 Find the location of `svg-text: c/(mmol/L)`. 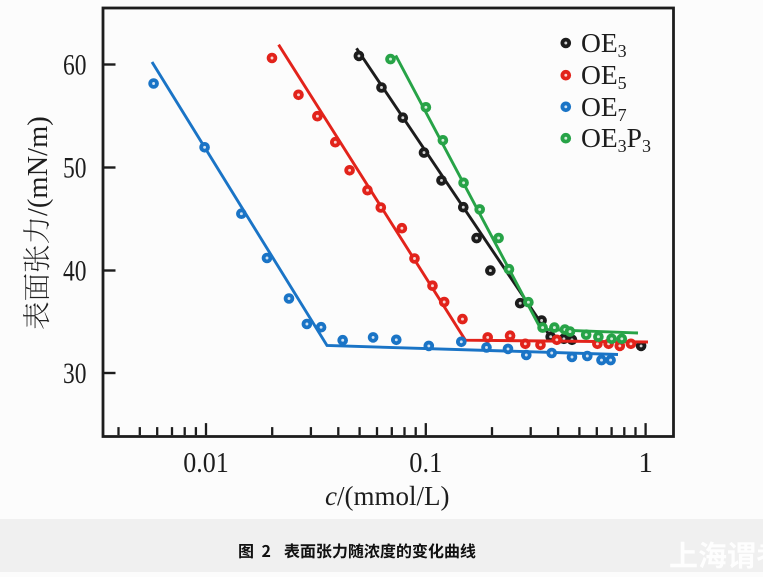

svg-text: c/(mmol/L) is located at coordinates (387, 496).